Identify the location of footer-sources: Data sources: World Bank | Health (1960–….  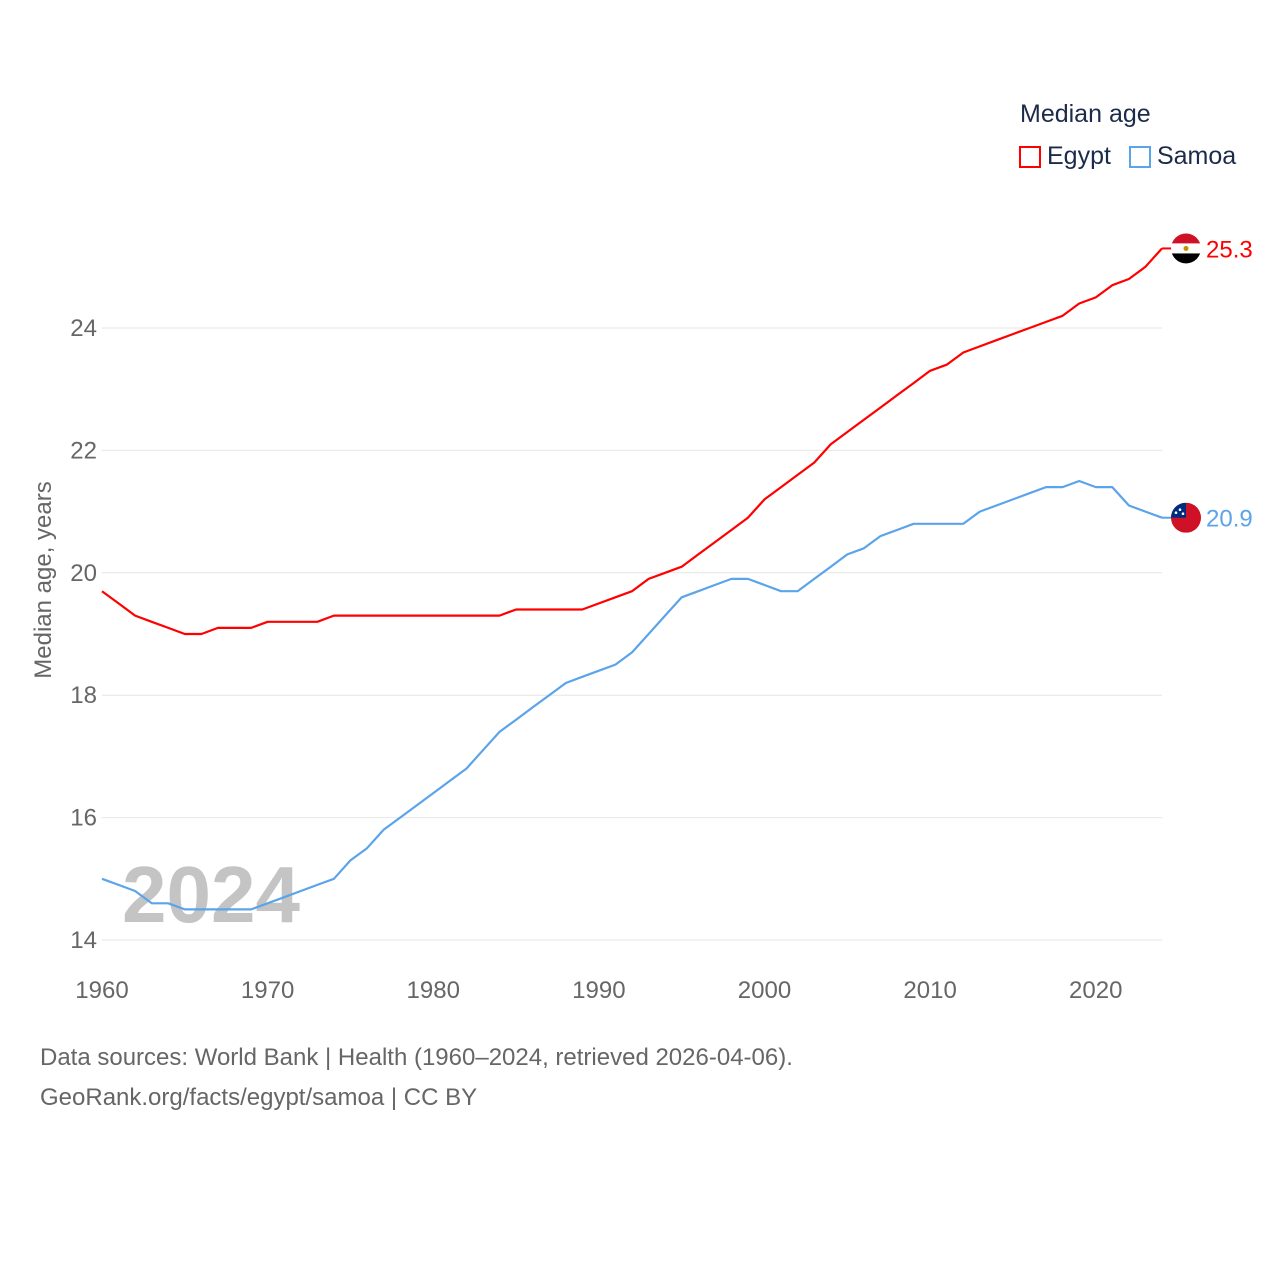
(416, 1057).